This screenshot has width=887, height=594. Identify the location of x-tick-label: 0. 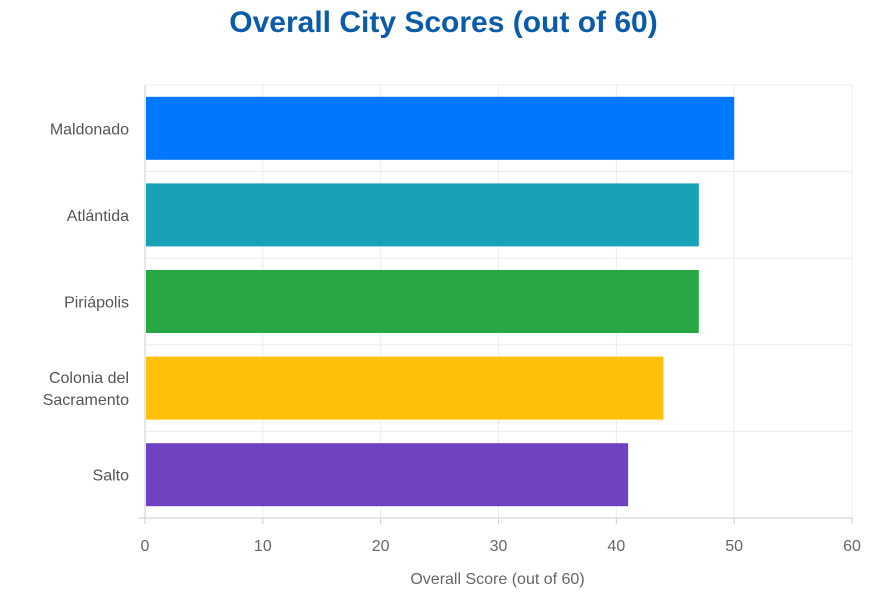
(145, 546).